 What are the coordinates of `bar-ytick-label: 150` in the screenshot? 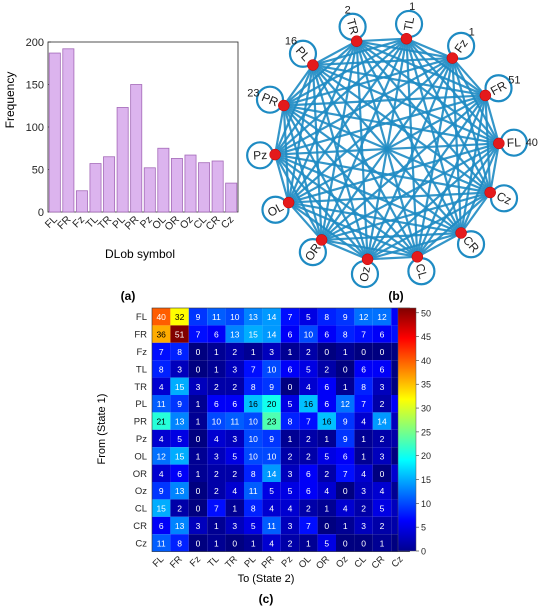 It's located at (35, 86).